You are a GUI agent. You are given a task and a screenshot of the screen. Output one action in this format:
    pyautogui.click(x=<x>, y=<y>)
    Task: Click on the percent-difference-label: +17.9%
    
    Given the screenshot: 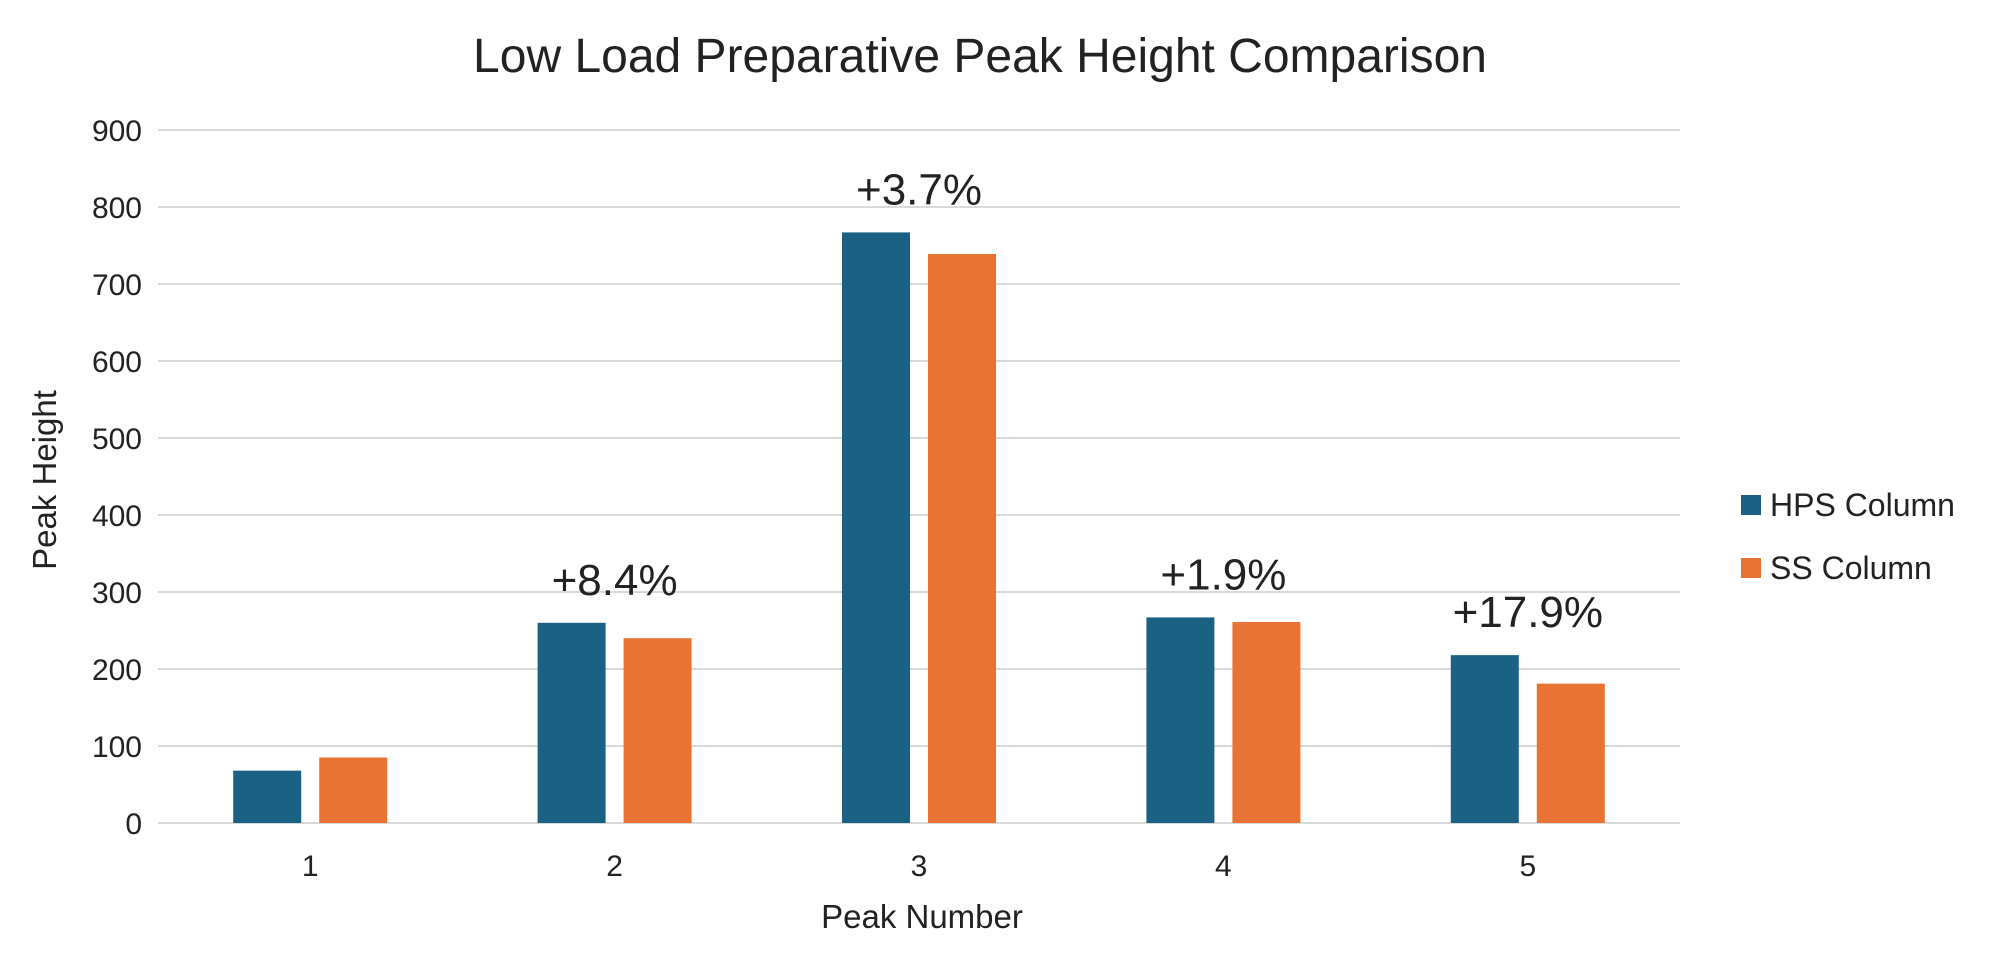 What is the action you would take?
    pyautogui.click(x=1528, y=612)
    